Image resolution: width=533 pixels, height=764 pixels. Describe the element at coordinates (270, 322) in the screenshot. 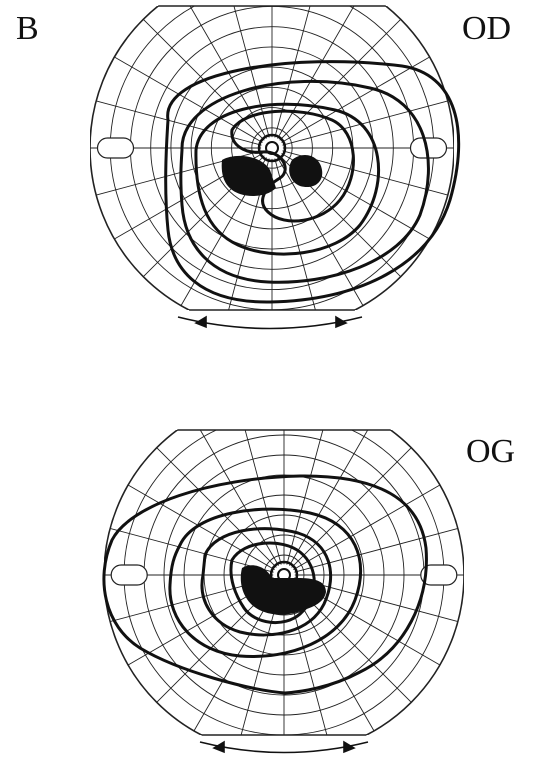

I see `right-eye-tangent-scale` at that location.